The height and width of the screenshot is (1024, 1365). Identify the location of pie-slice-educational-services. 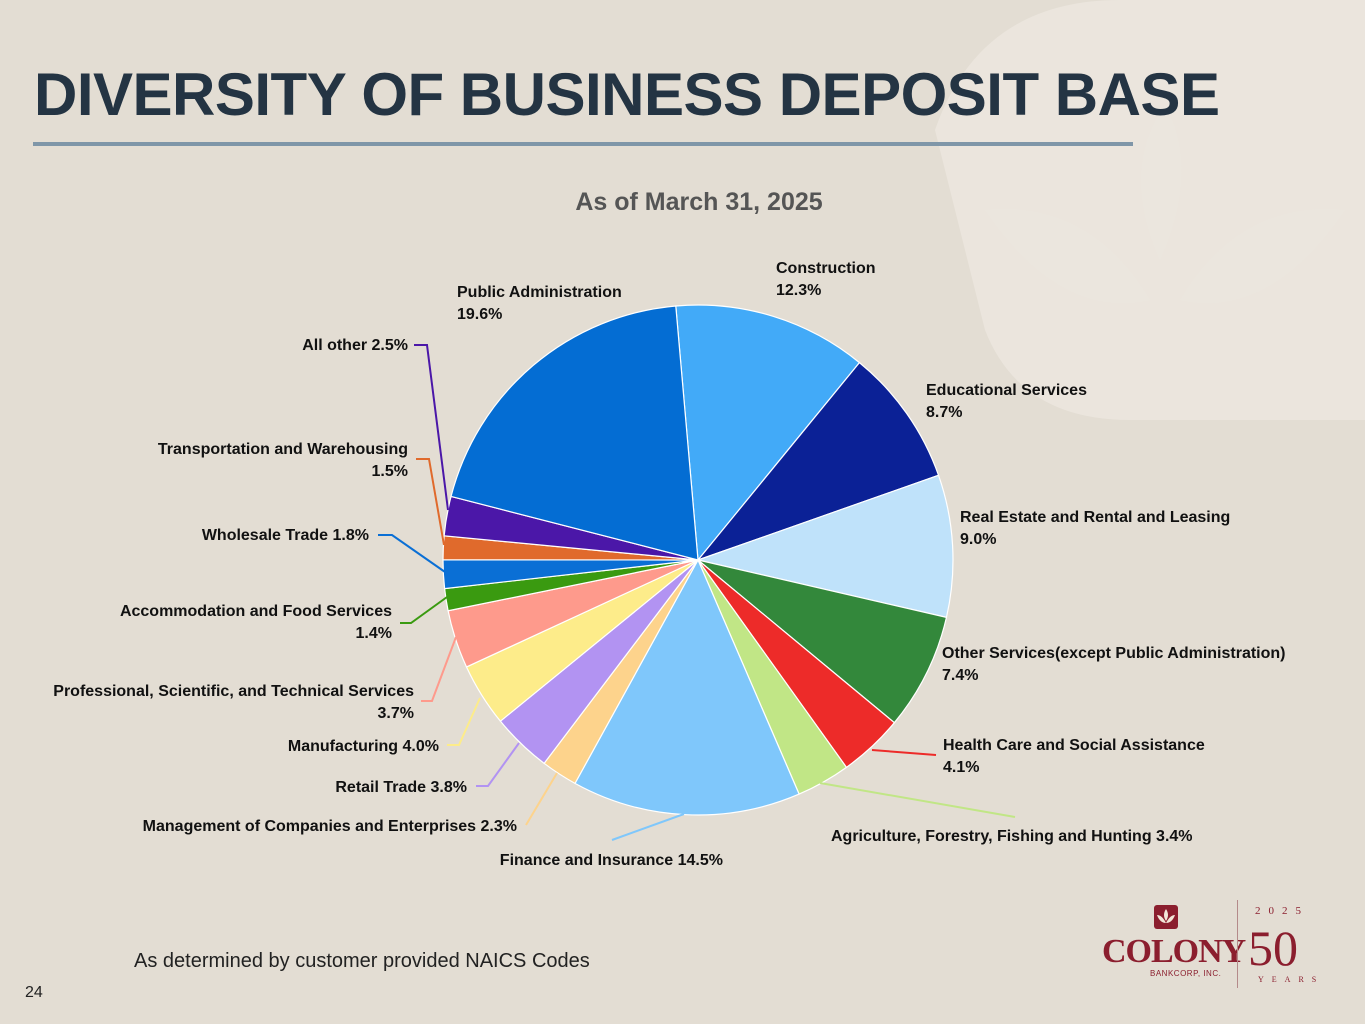
(818, 461).